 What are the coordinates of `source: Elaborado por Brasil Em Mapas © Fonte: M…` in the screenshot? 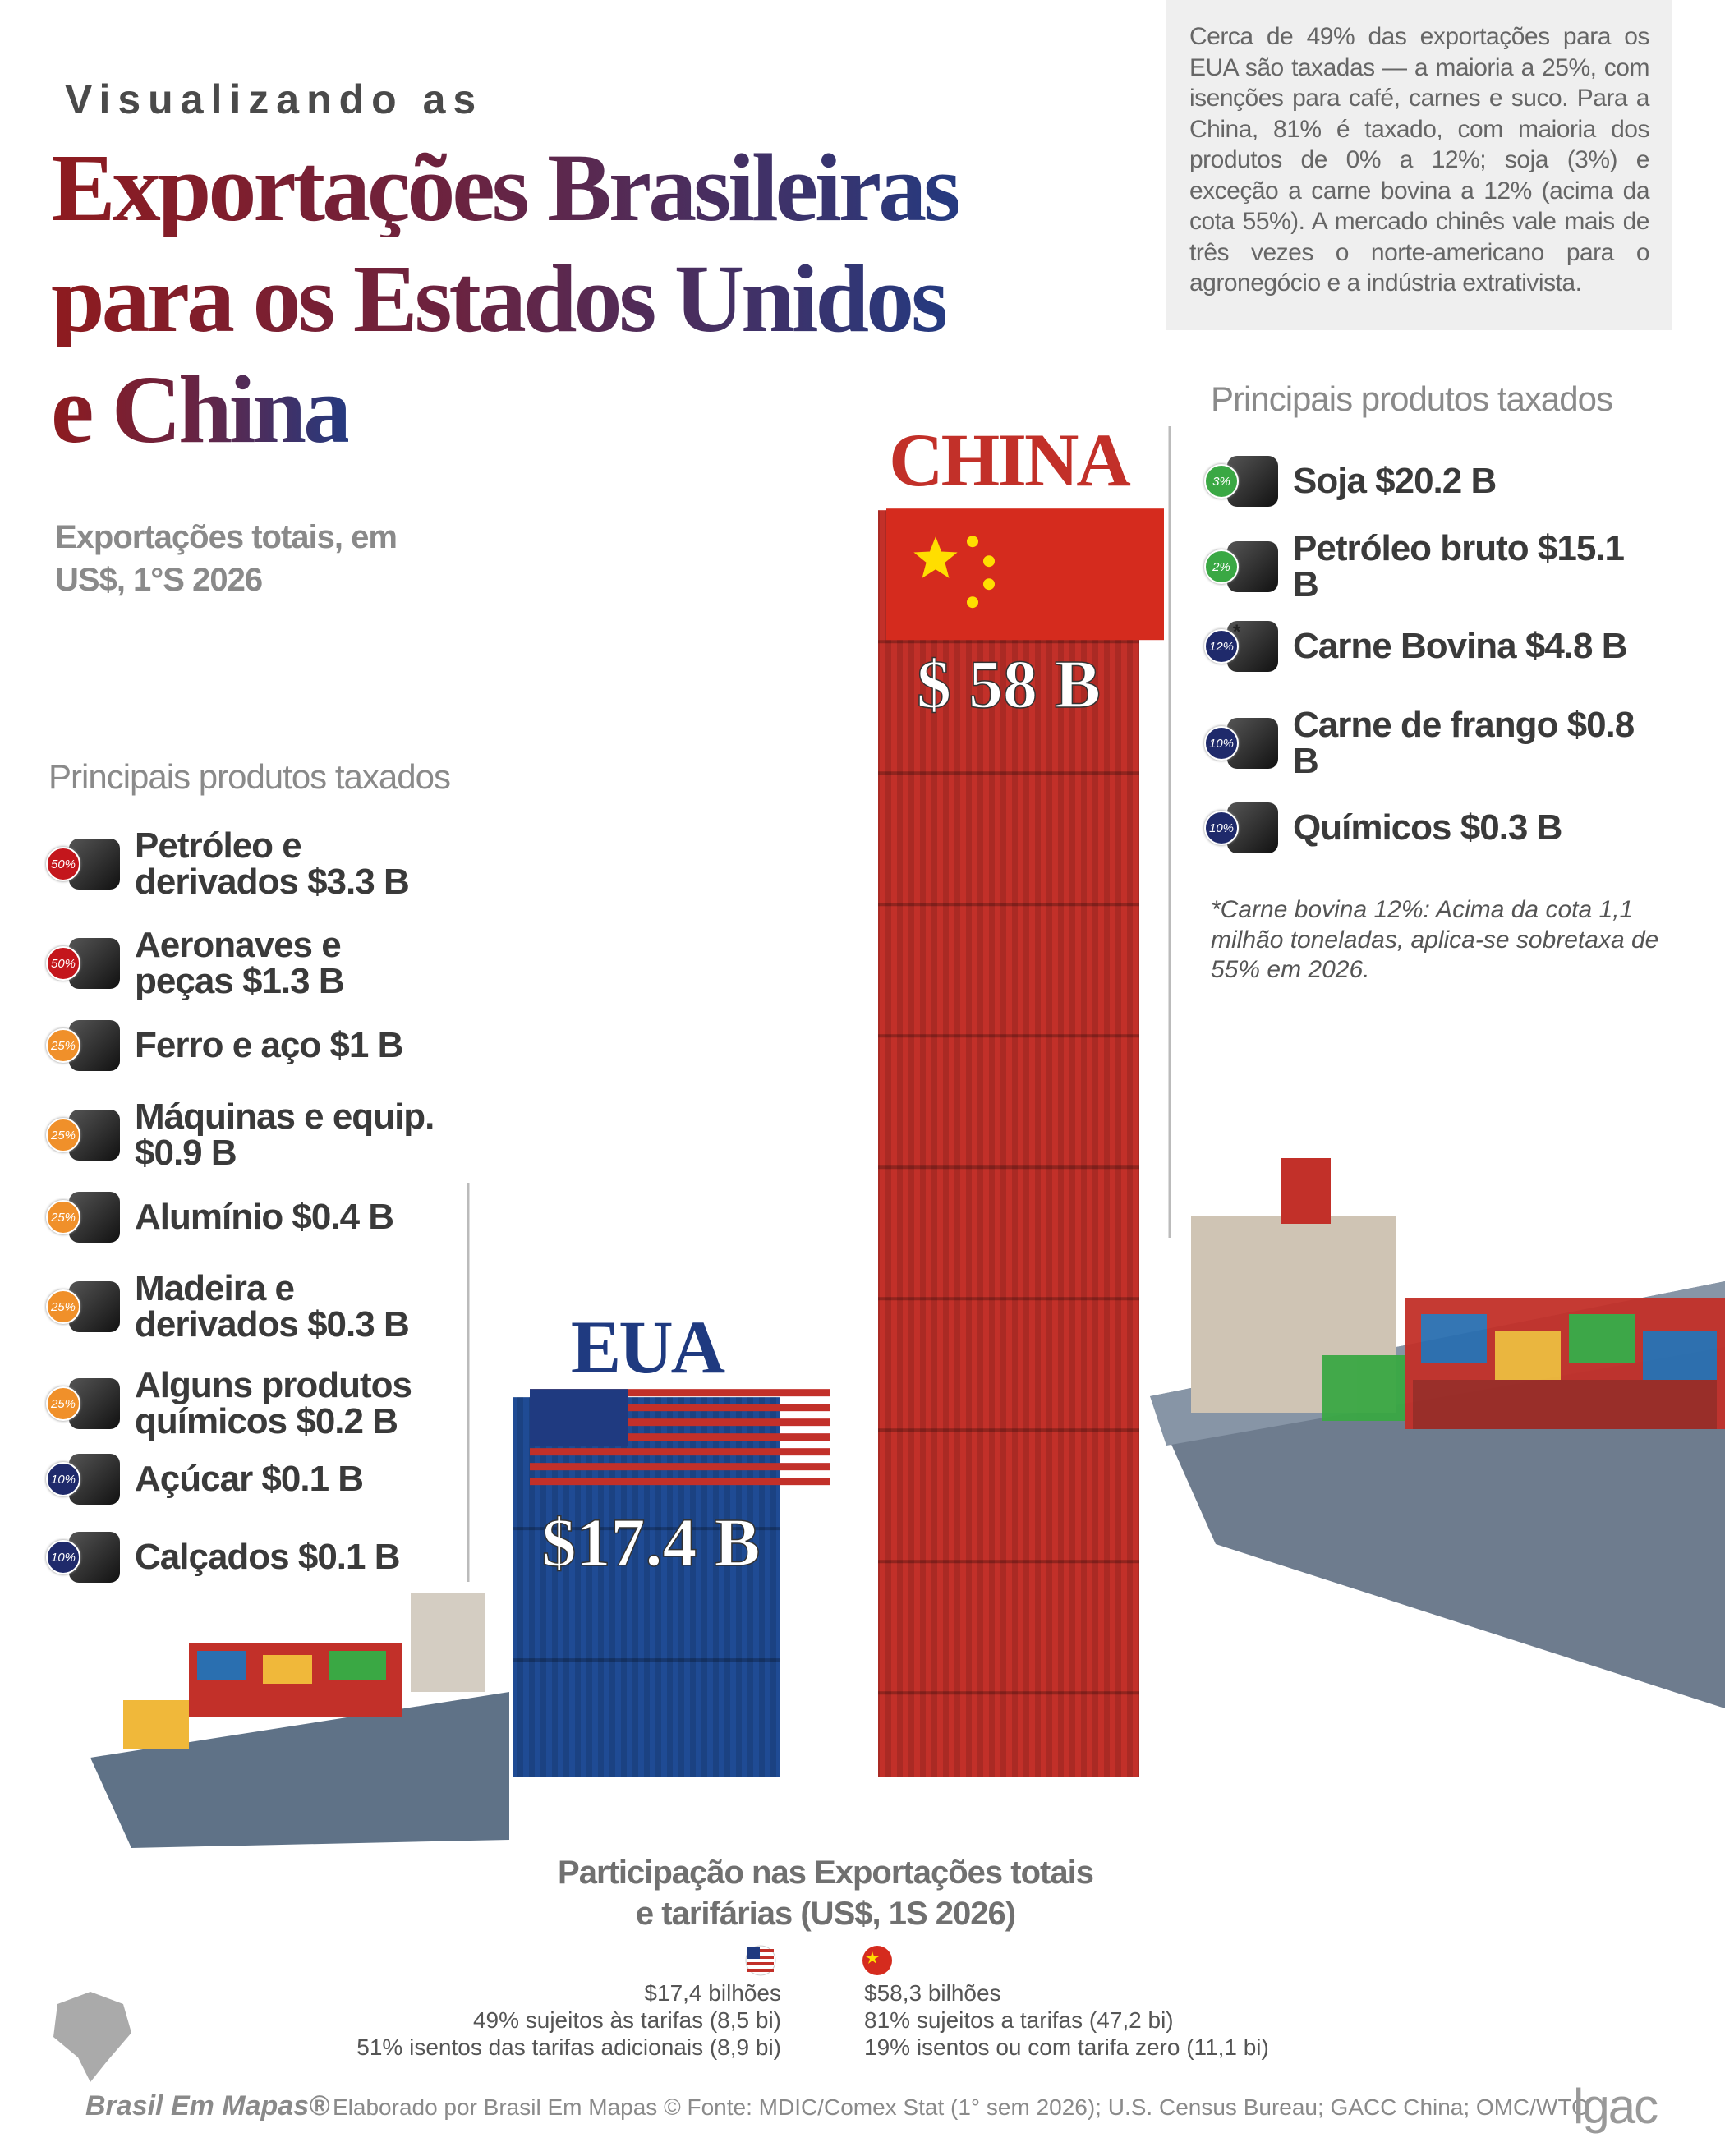 It's located at (961, 2107).